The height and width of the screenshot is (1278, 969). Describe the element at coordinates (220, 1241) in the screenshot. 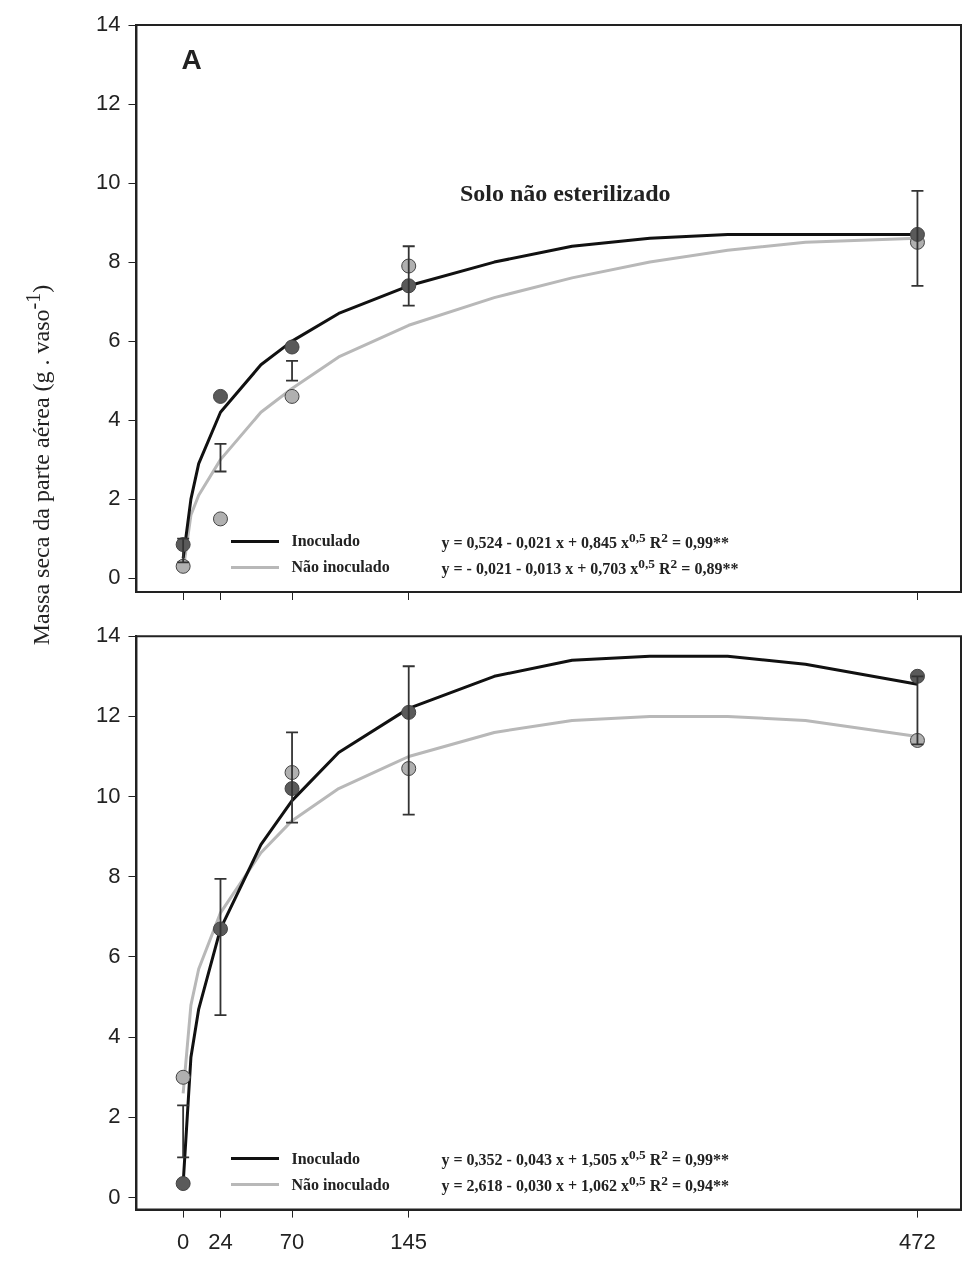

I see `x-tick-label: 24` at that location.